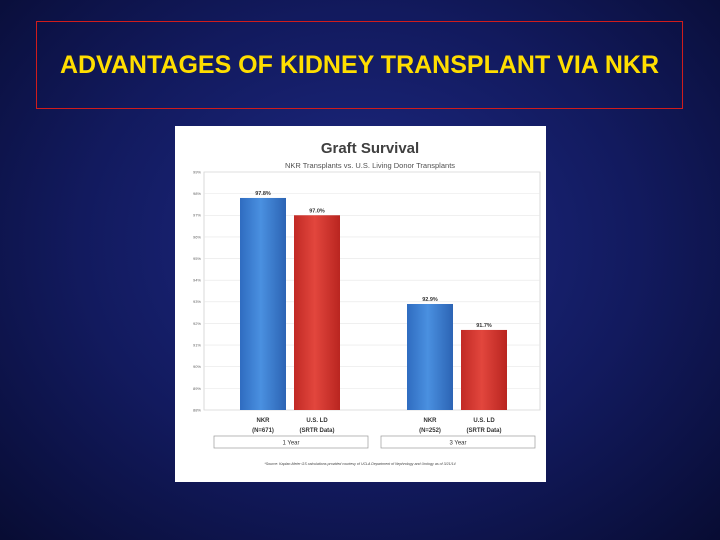 The image size is (720, 540). I want to click on group-label: 3 Year, so click(457, 444).